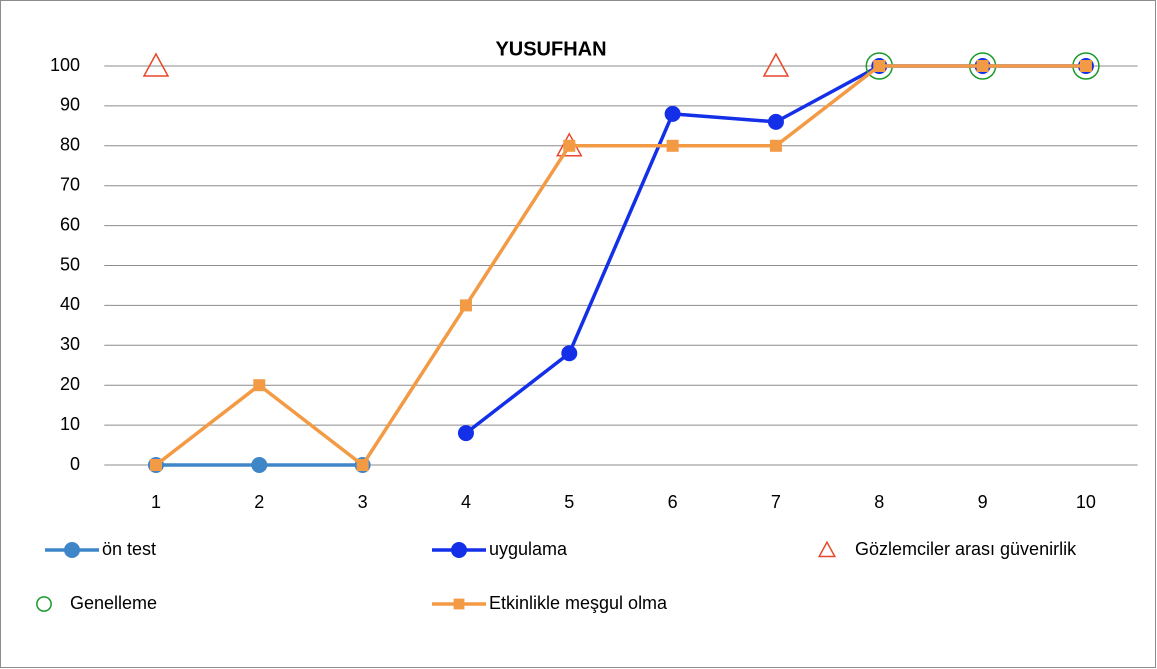 The image size is (1157, 669). What do you see at coordinates (983, 502) in the screenshot?
I see `x-tick-label: 9` at bounding box center [983, 502].